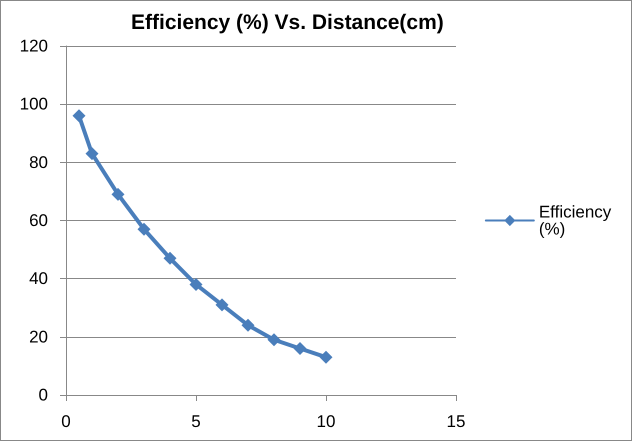  Describe the element at coordinates (34, 104) in the screenshot. I see `y-tick-label: 100` at that location.